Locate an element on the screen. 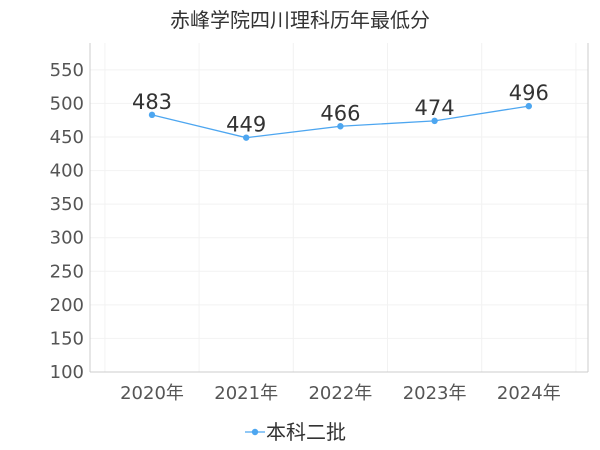 The image size is (600, 450). x-tick-label: 2024年 is located at coordinates (529, 393).